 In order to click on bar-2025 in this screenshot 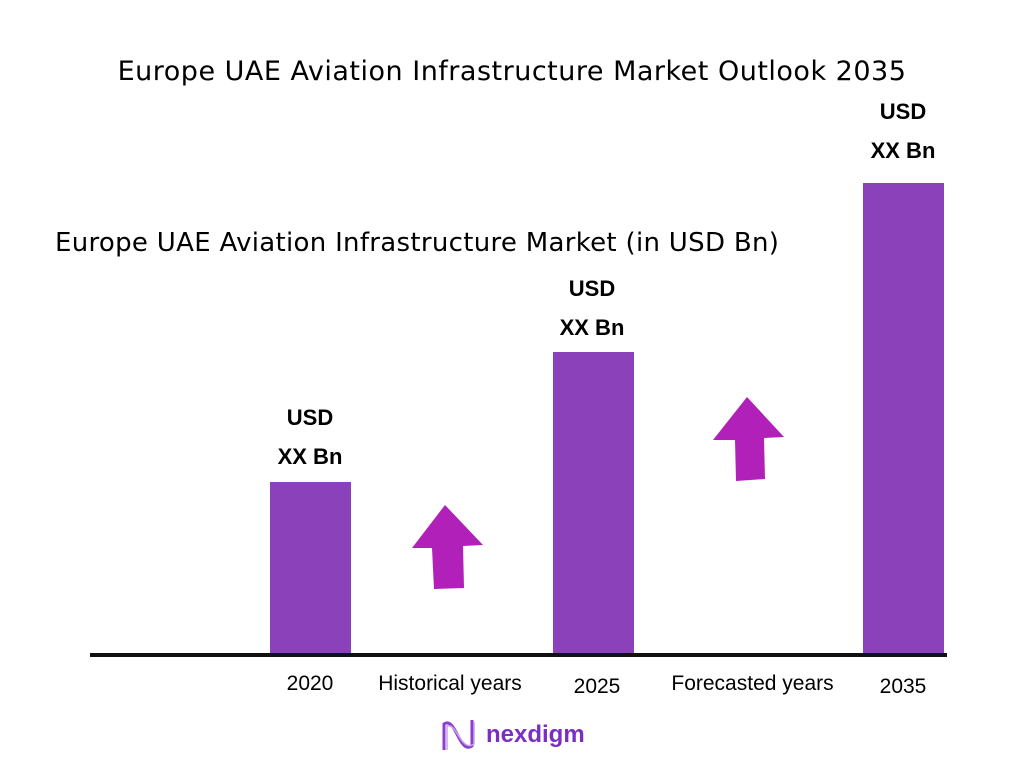, I will do `click(593, 503)`.